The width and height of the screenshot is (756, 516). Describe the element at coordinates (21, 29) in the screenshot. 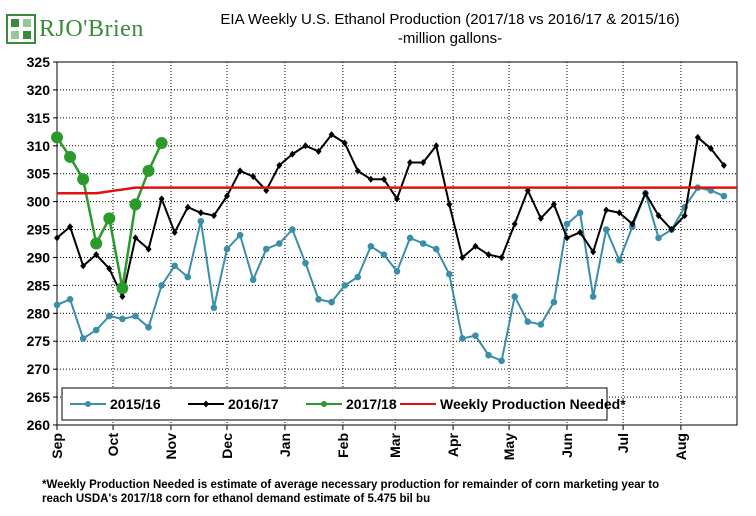

I see `rjo-square-logo-icon` at that location.